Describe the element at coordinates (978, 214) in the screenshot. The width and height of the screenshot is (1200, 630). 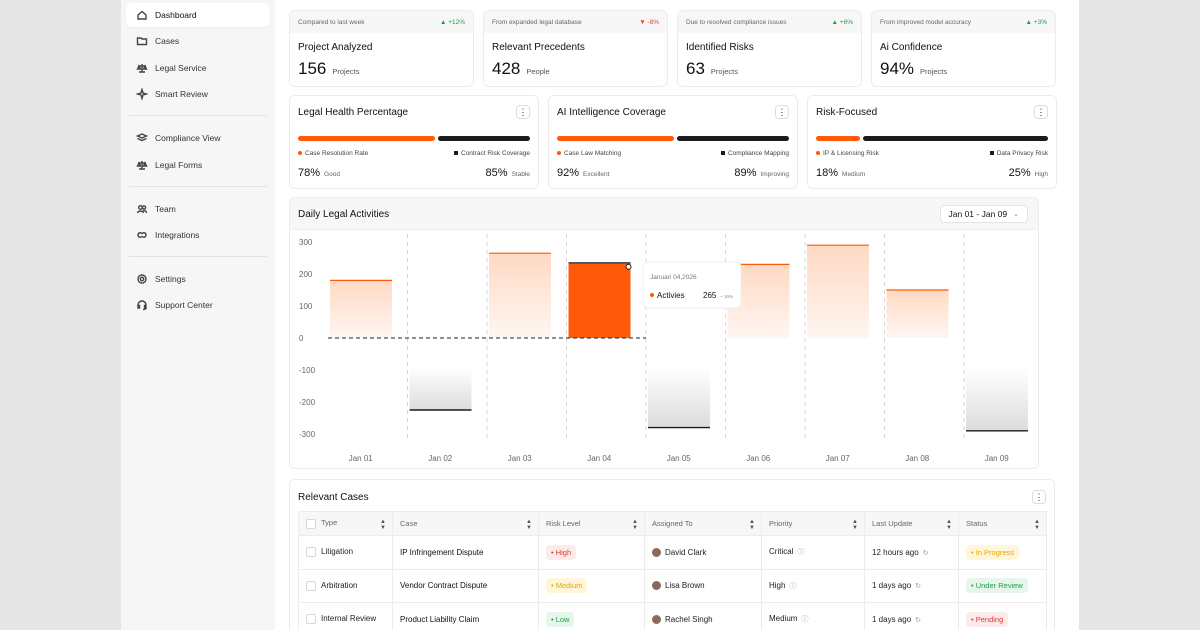
I see `date-range-label: Jan 01 - Jan 09` at that location.